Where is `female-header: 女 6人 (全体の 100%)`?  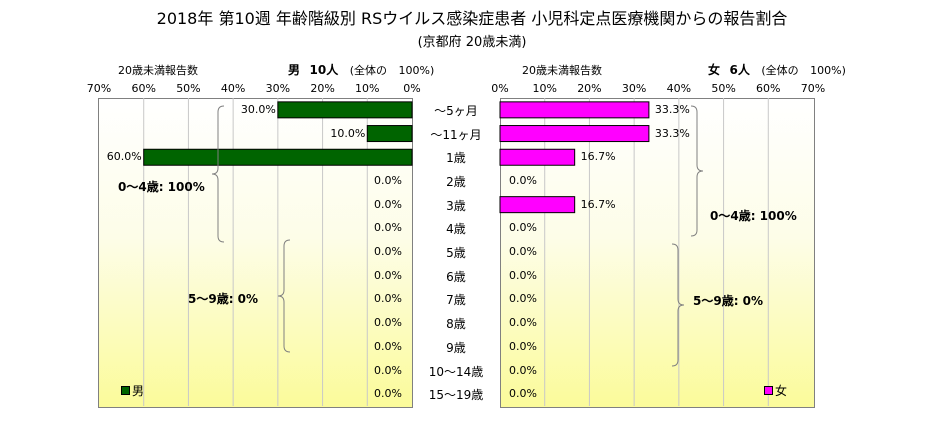 female-header: 女 6人 (全体の 100%) is located at coordinates (777, 69).